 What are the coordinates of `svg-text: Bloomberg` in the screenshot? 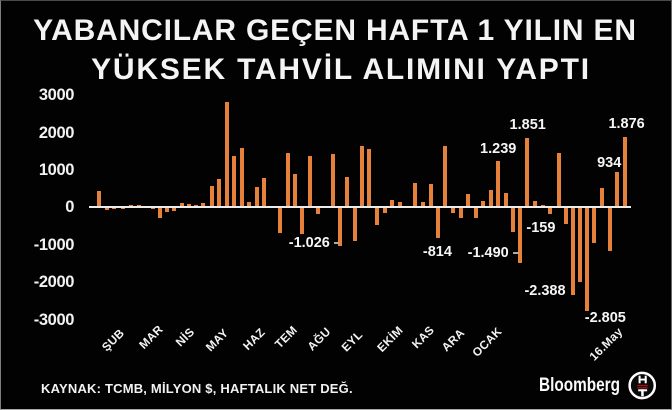 It's located at (579, 385).